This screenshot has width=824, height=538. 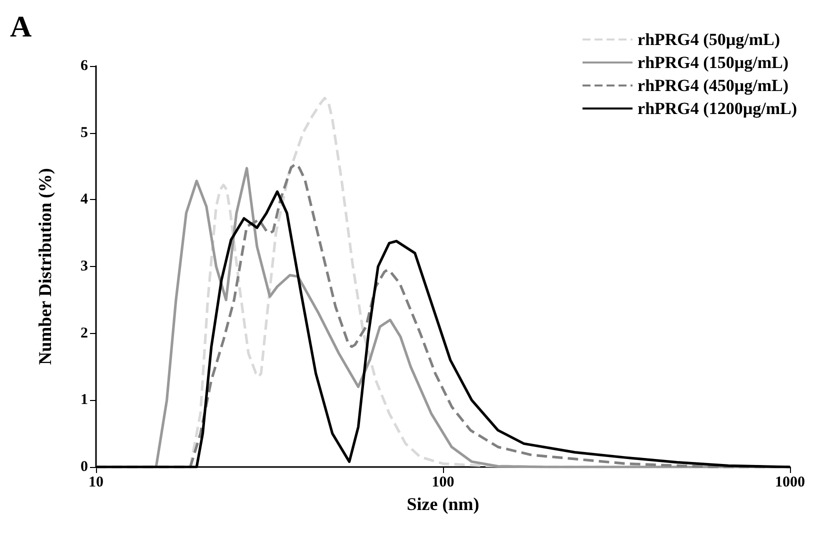 What do you see at coordinates (84, 132) in the screenshot?
I see `y-tick-label: 5` at bounding box center [84, 132].